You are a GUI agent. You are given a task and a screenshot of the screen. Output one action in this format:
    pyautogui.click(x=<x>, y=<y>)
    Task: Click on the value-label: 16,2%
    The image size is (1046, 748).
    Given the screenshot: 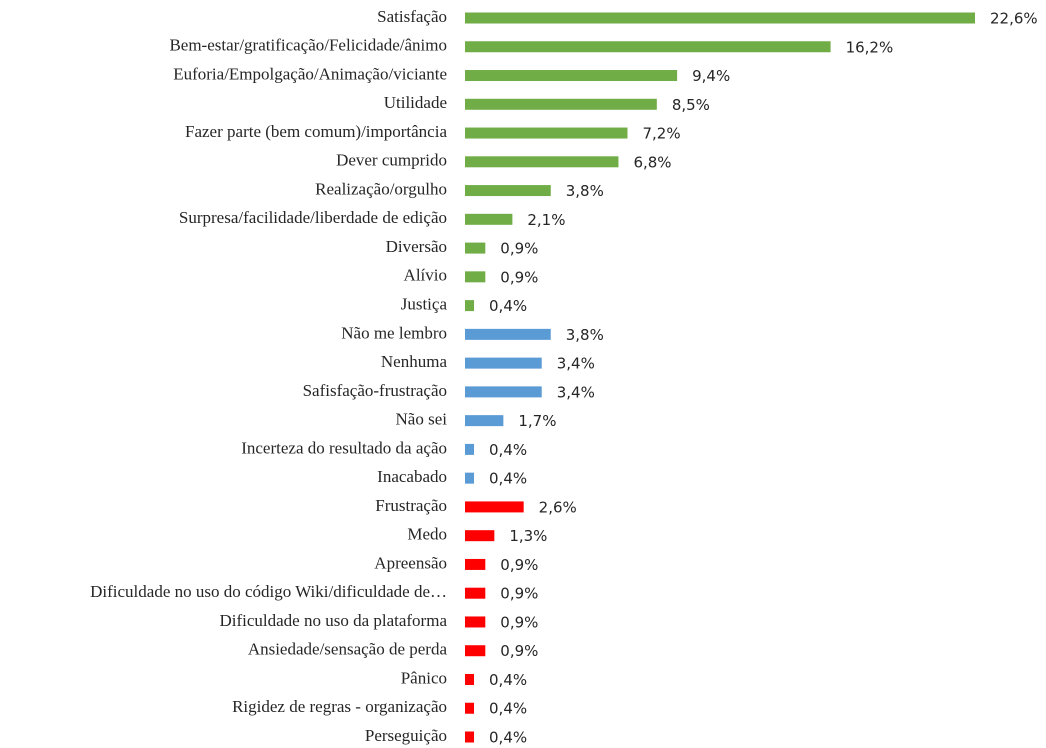 What is the action you would take?
    pyautogui.click(x=870, y=47)
    